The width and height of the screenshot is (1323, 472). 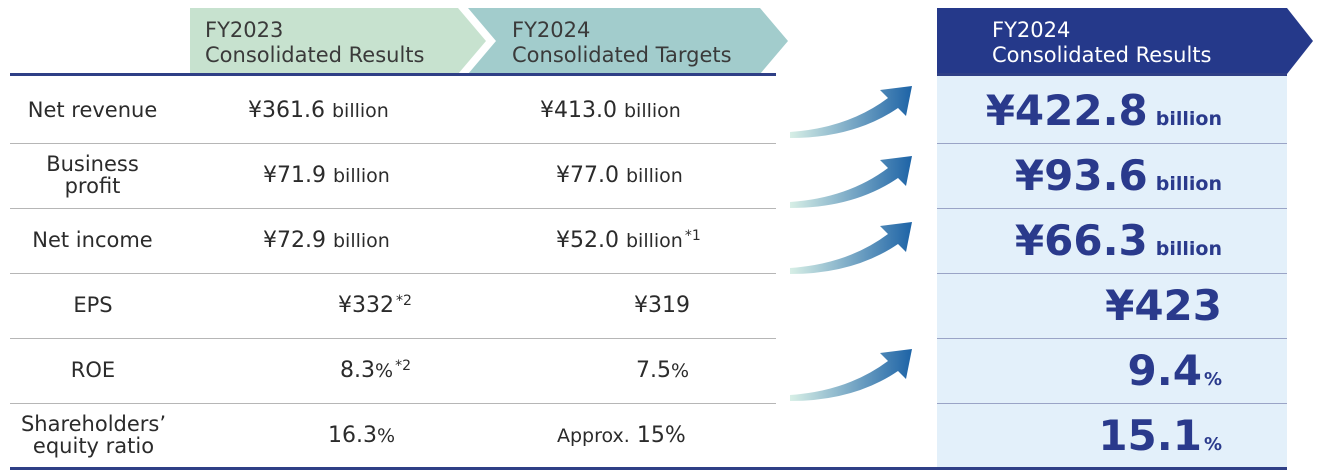 What do you see at coordinates (1188, 119) in the screenshot?
I see `result-net-revenue-unit: billion` at bounding box center [1188, 119].